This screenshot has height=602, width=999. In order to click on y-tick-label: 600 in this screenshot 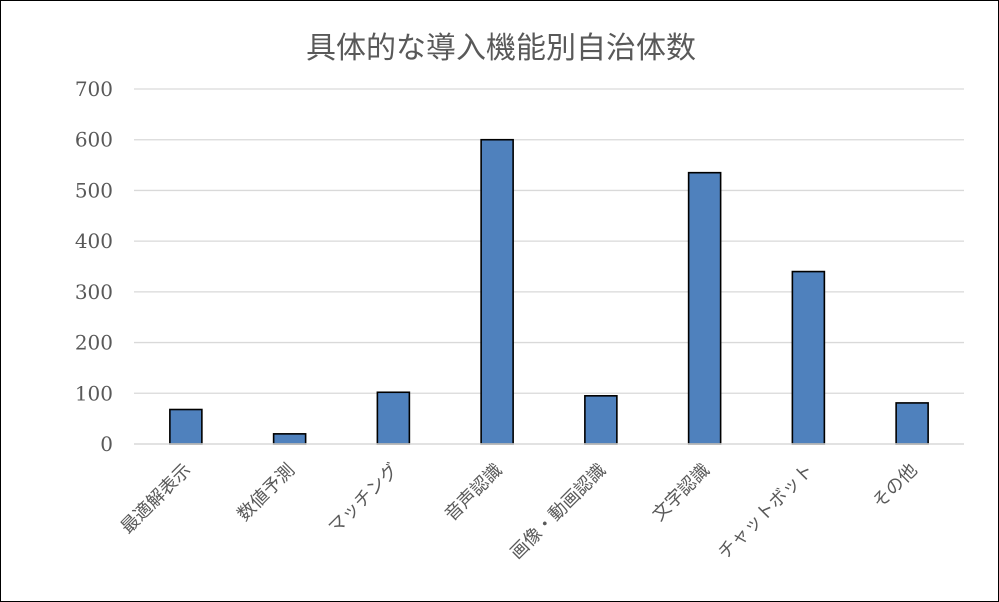, I will do `click(94, 140)`.